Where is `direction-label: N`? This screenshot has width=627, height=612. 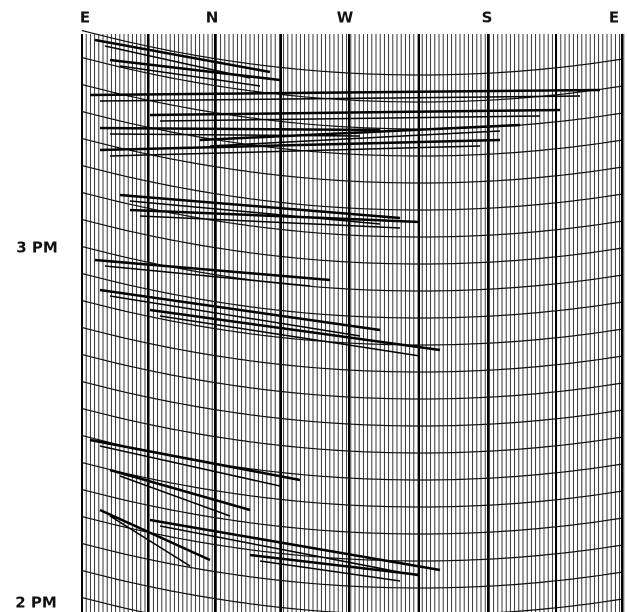
direction-label: N is located at coordinates (212, 18).